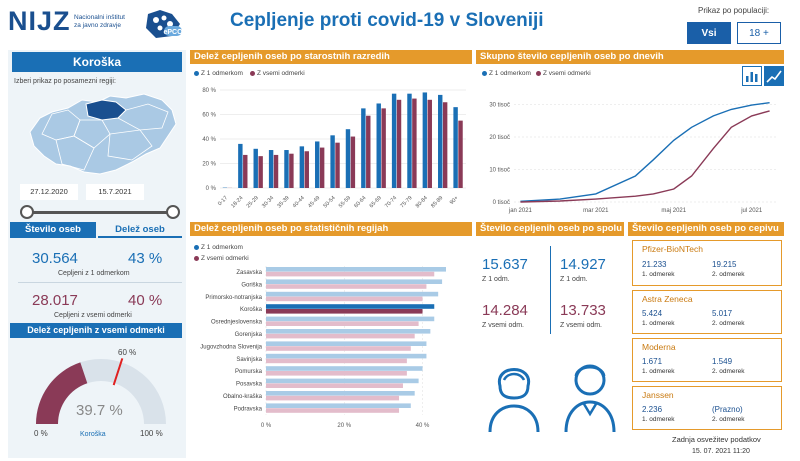  Describe the element at coordinates (658, 395) in the screenshot. I see `vaccine-name: Janssen` at that location.